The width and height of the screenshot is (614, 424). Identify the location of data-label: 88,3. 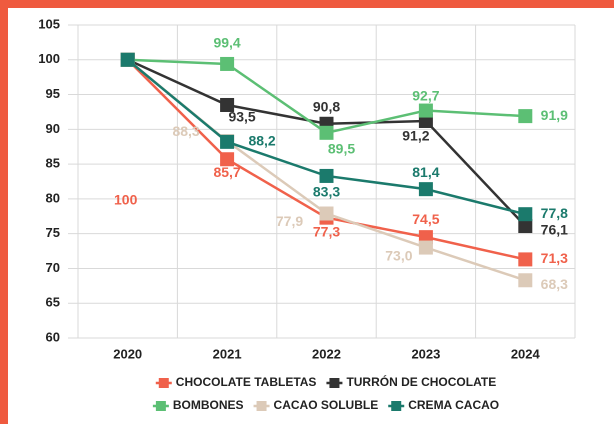
(185, 131).